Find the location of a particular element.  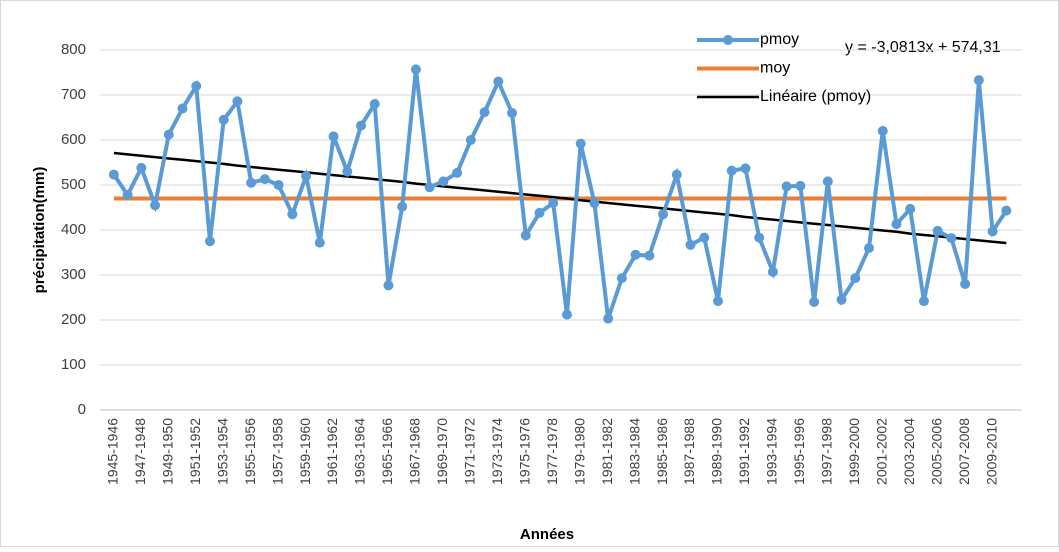

x-tick-label: 1947-1948 is located at coordinates (140, 451).